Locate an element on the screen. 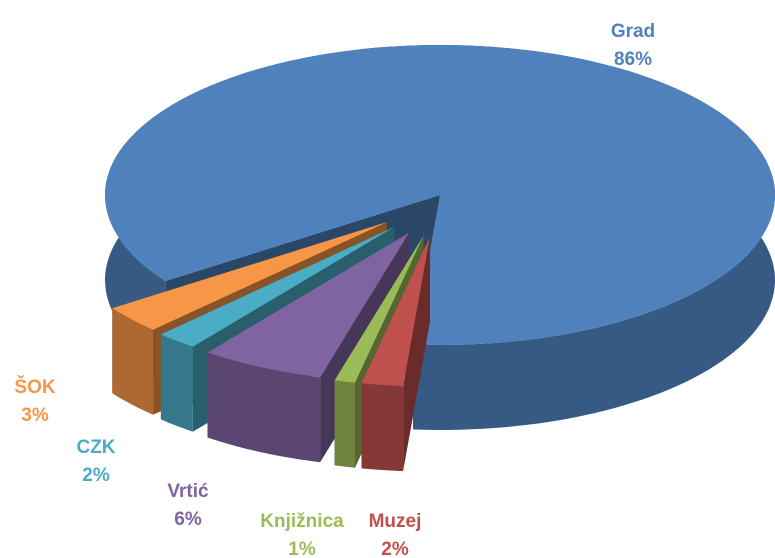  value-label: 3% is located at coordinates (35, 415).